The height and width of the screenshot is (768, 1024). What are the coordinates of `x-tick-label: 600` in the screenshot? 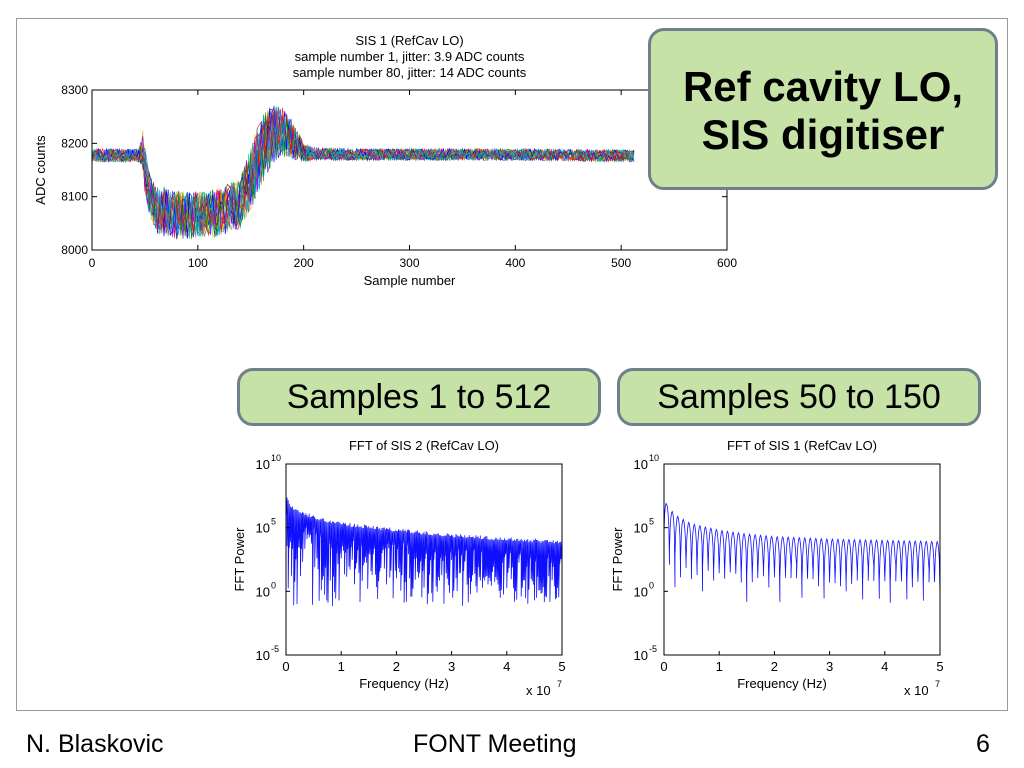 It's located at (727, 263).